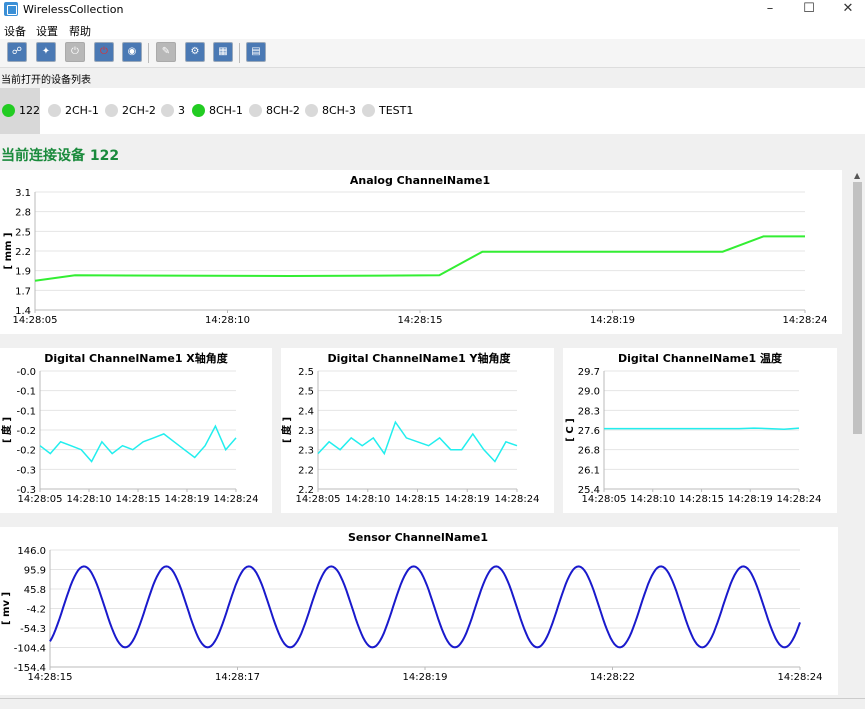  Describe the element at coordinates (396, 110) in the screenshot. I see `device-label: TEST1` at that location.